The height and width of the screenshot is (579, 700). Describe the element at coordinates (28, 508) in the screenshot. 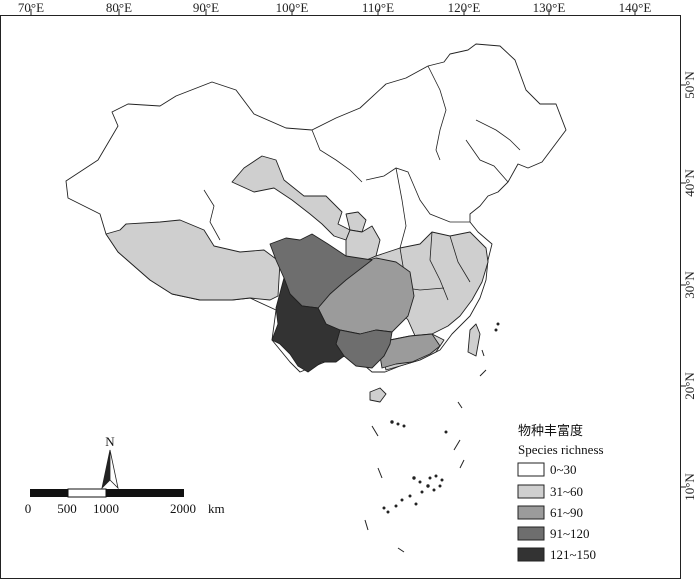

I see `scale-label-0: 0` at that location.